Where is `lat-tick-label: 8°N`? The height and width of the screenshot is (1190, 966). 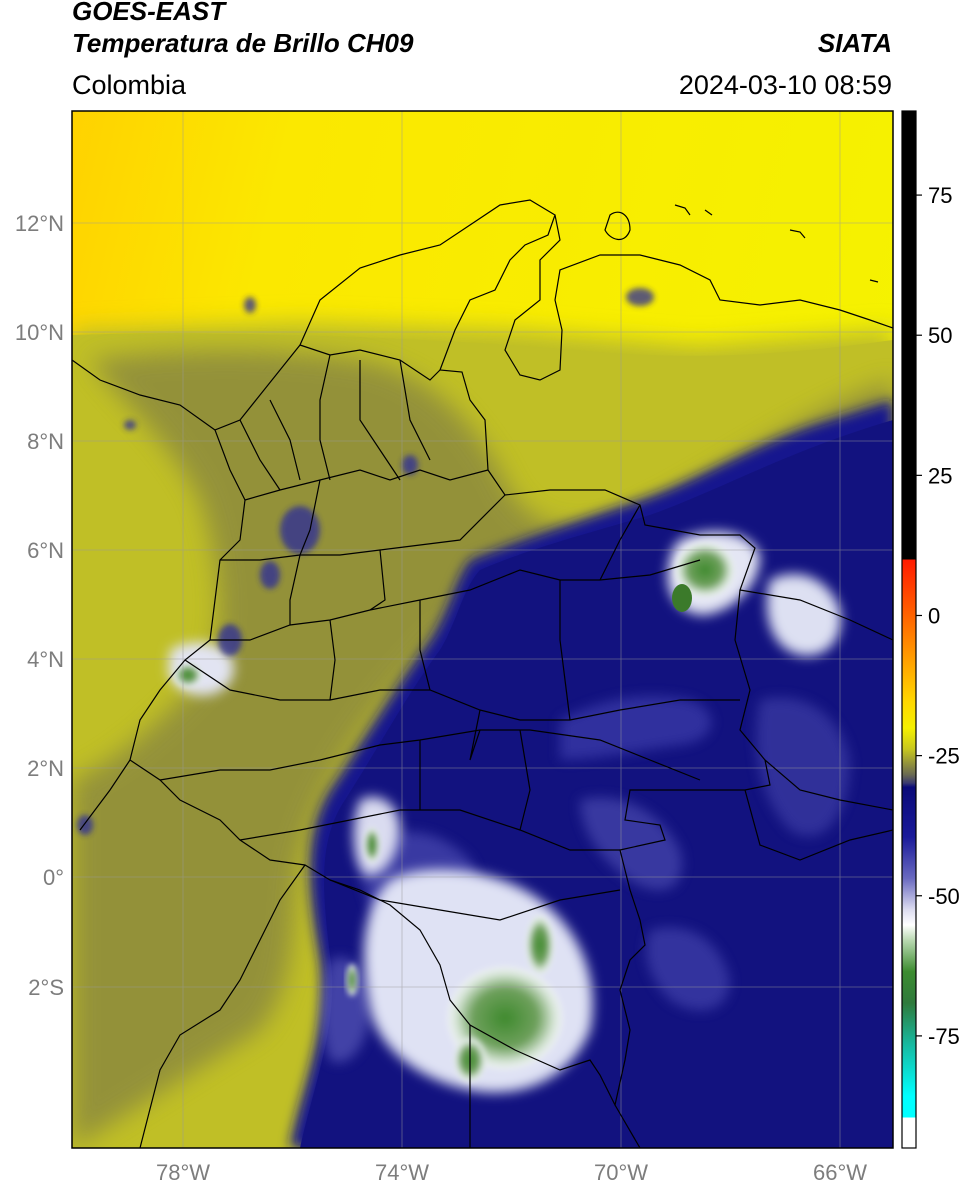 lat-tick-label: 8°N is located at coordinates (45, 441).